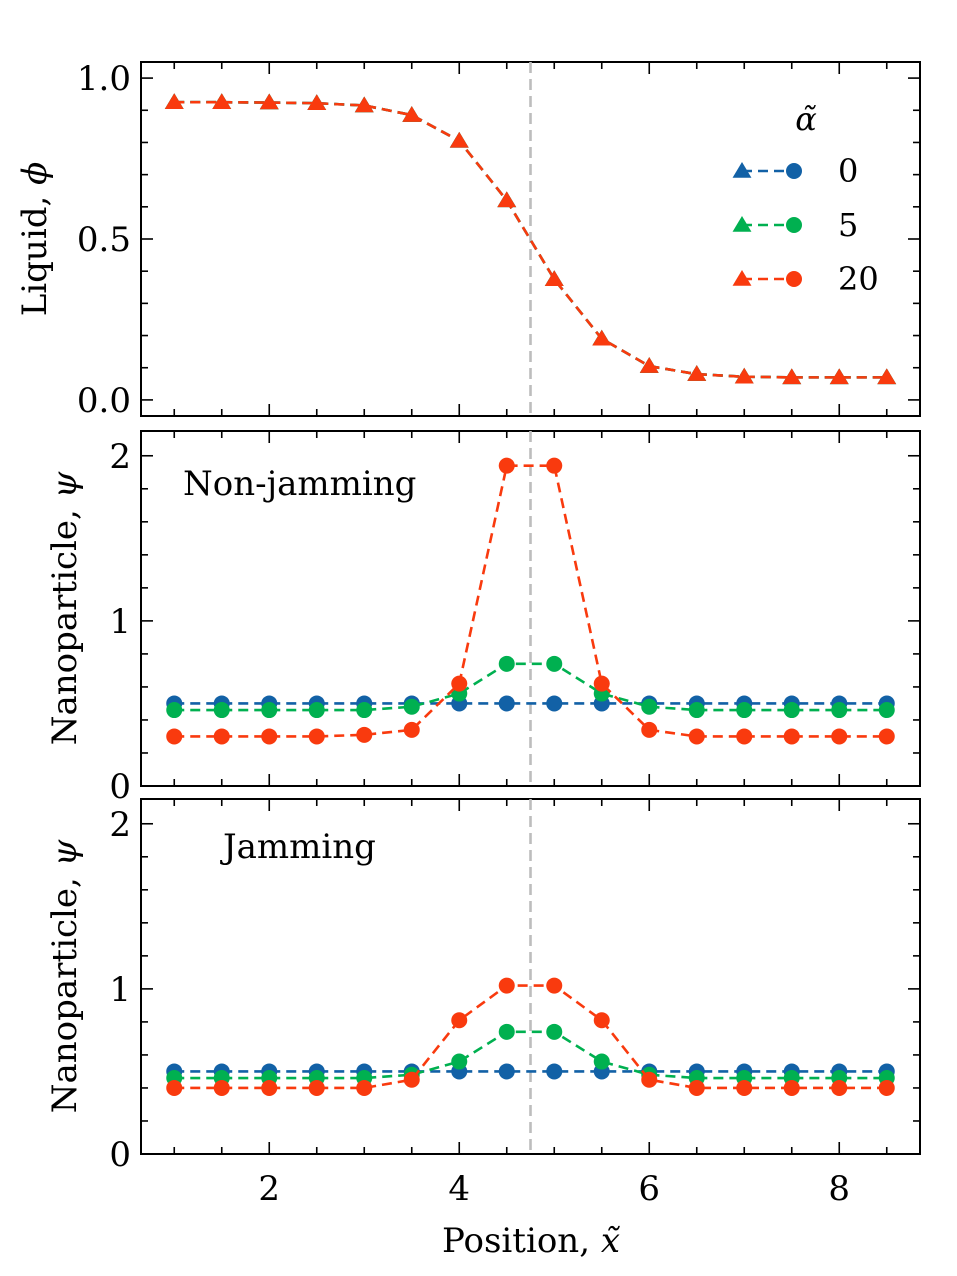 The height and width of the screenshot is (1276, 957). What do you see at coordinates (104, 79) in the screenshot?
I see `y-tick-label: 1.0` at bounding box center [104, 79].